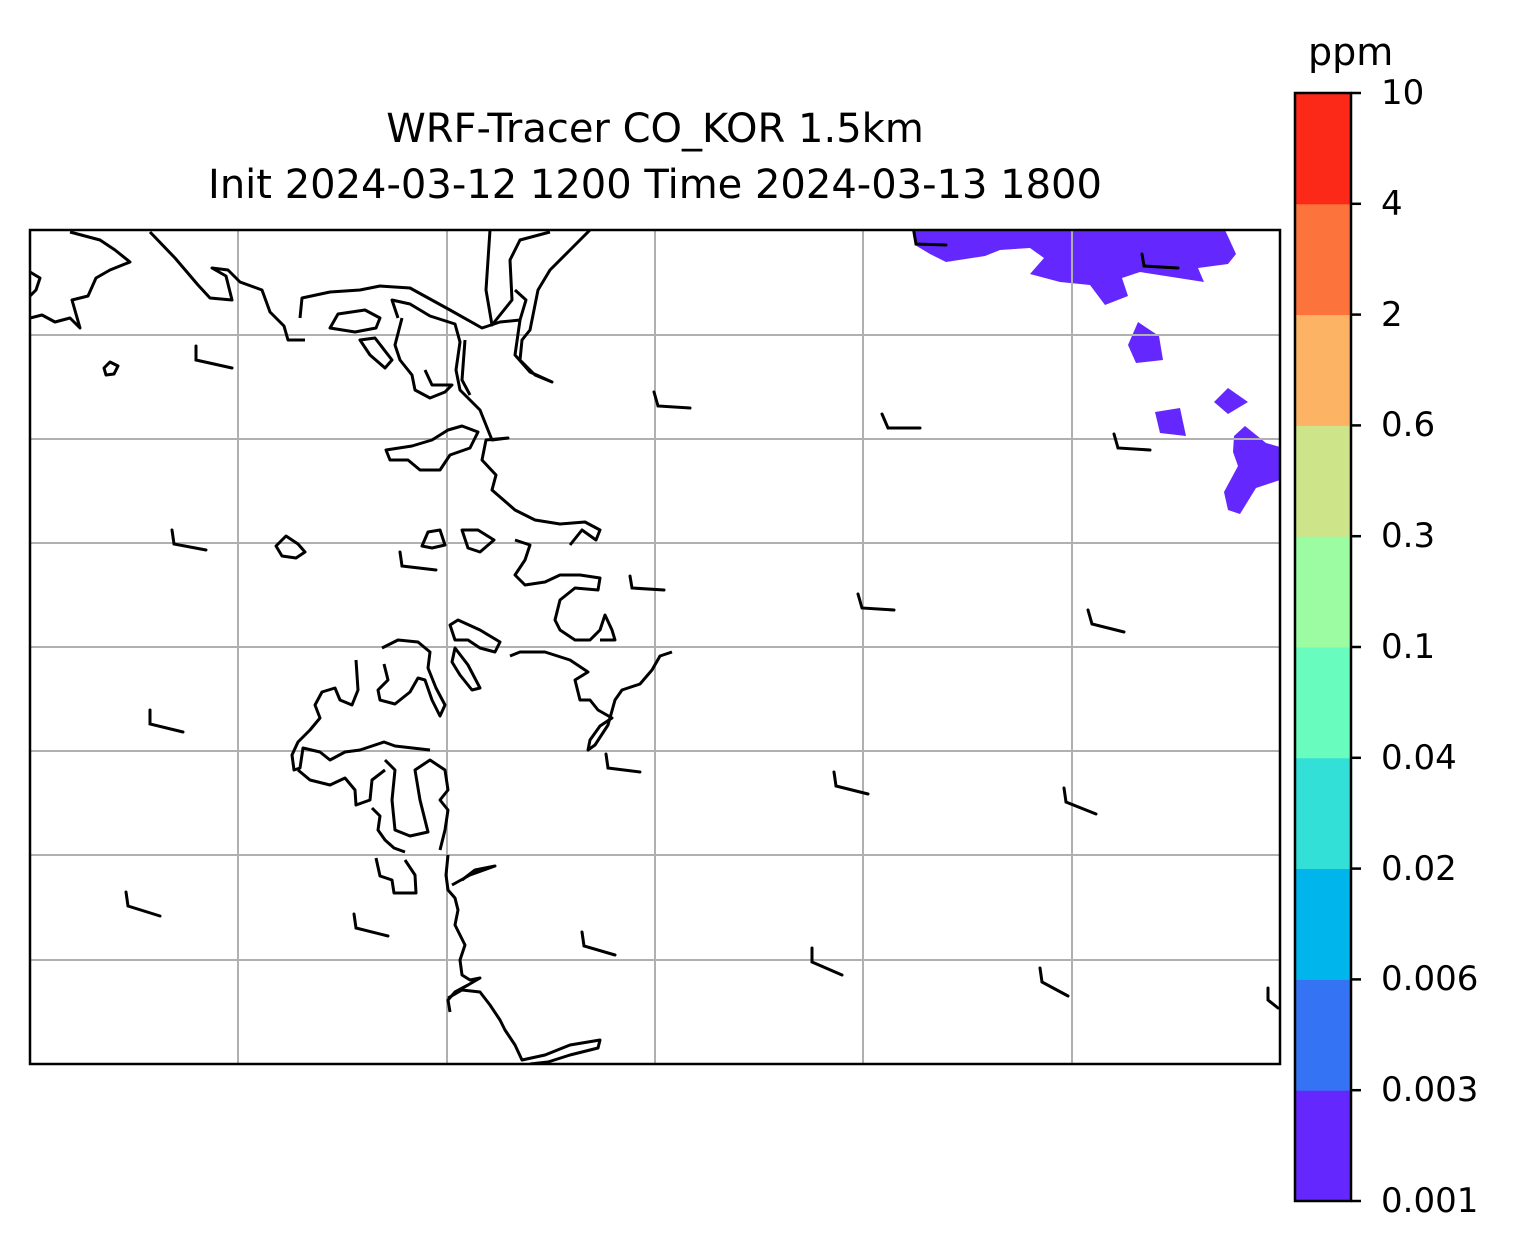 The height and width of the screenshot is (1256, 1528). What do you see at coordinates (1419, 757) in the screenshot?
I see `colorbar-tick-label: 0.04` at bounding box center [1419, 757].